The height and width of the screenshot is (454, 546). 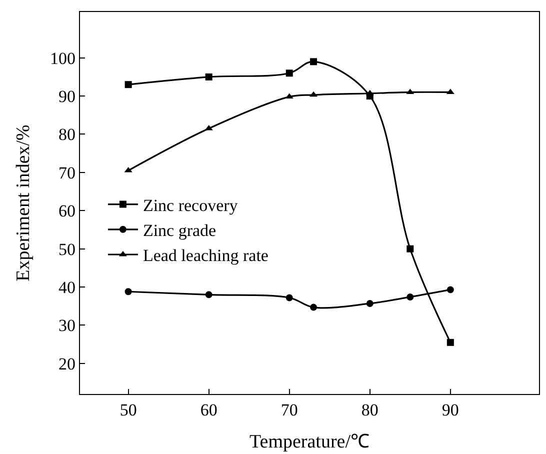 I want to click on legend-label: Zinc recovery, so click(x=190, y=205).